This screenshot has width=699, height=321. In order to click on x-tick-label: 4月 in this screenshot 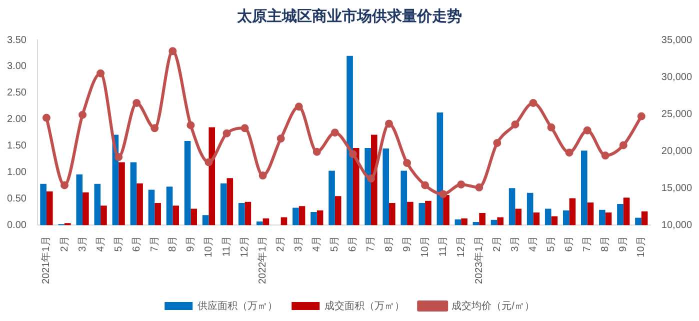, I will do `click(533, 244)`.